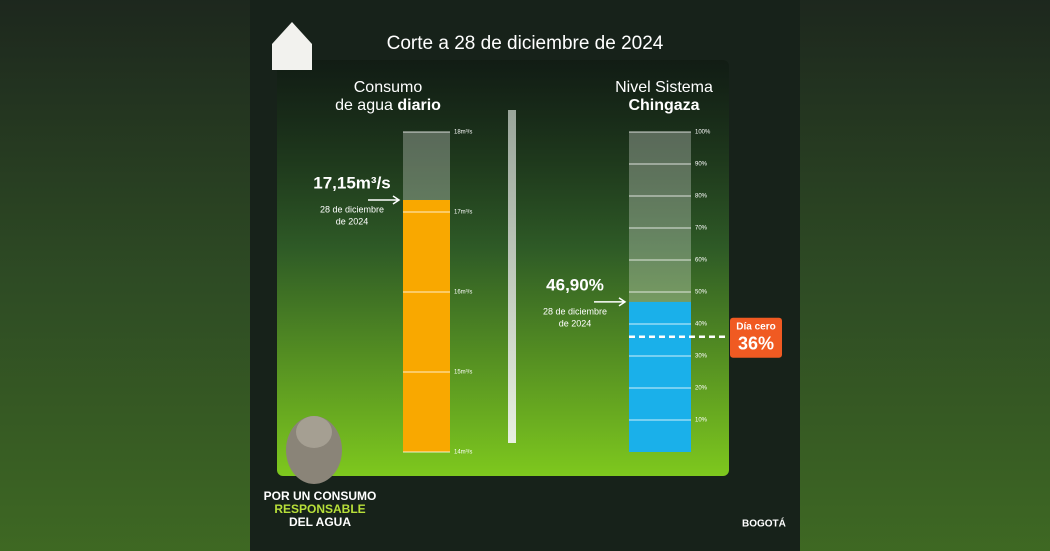  What do you see at coordinates (701, 389) in the screenshot?
I see `y-tick-label: 20%` at bounding box center [701, 389].